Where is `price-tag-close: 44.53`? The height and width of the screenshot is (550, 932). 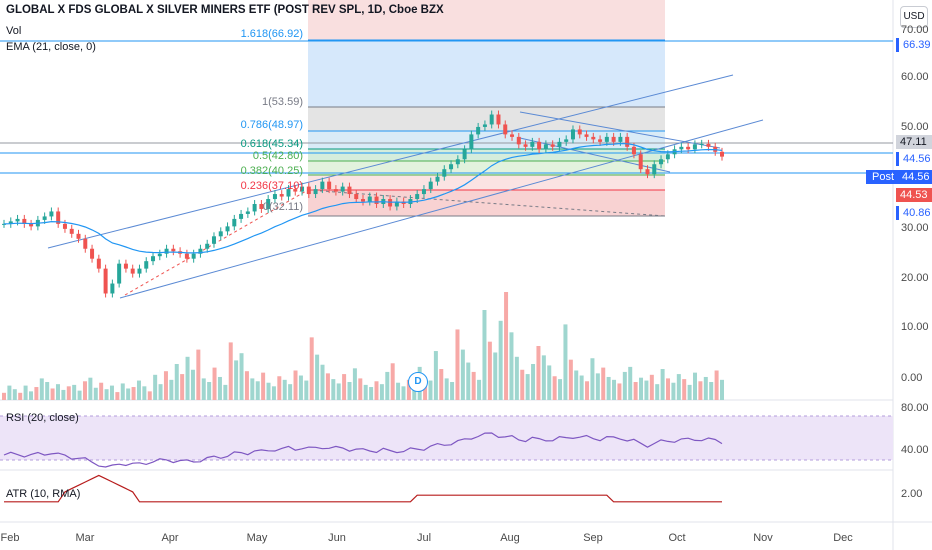
price-tag-close: 44.53 is located at coordinates (914, 195).